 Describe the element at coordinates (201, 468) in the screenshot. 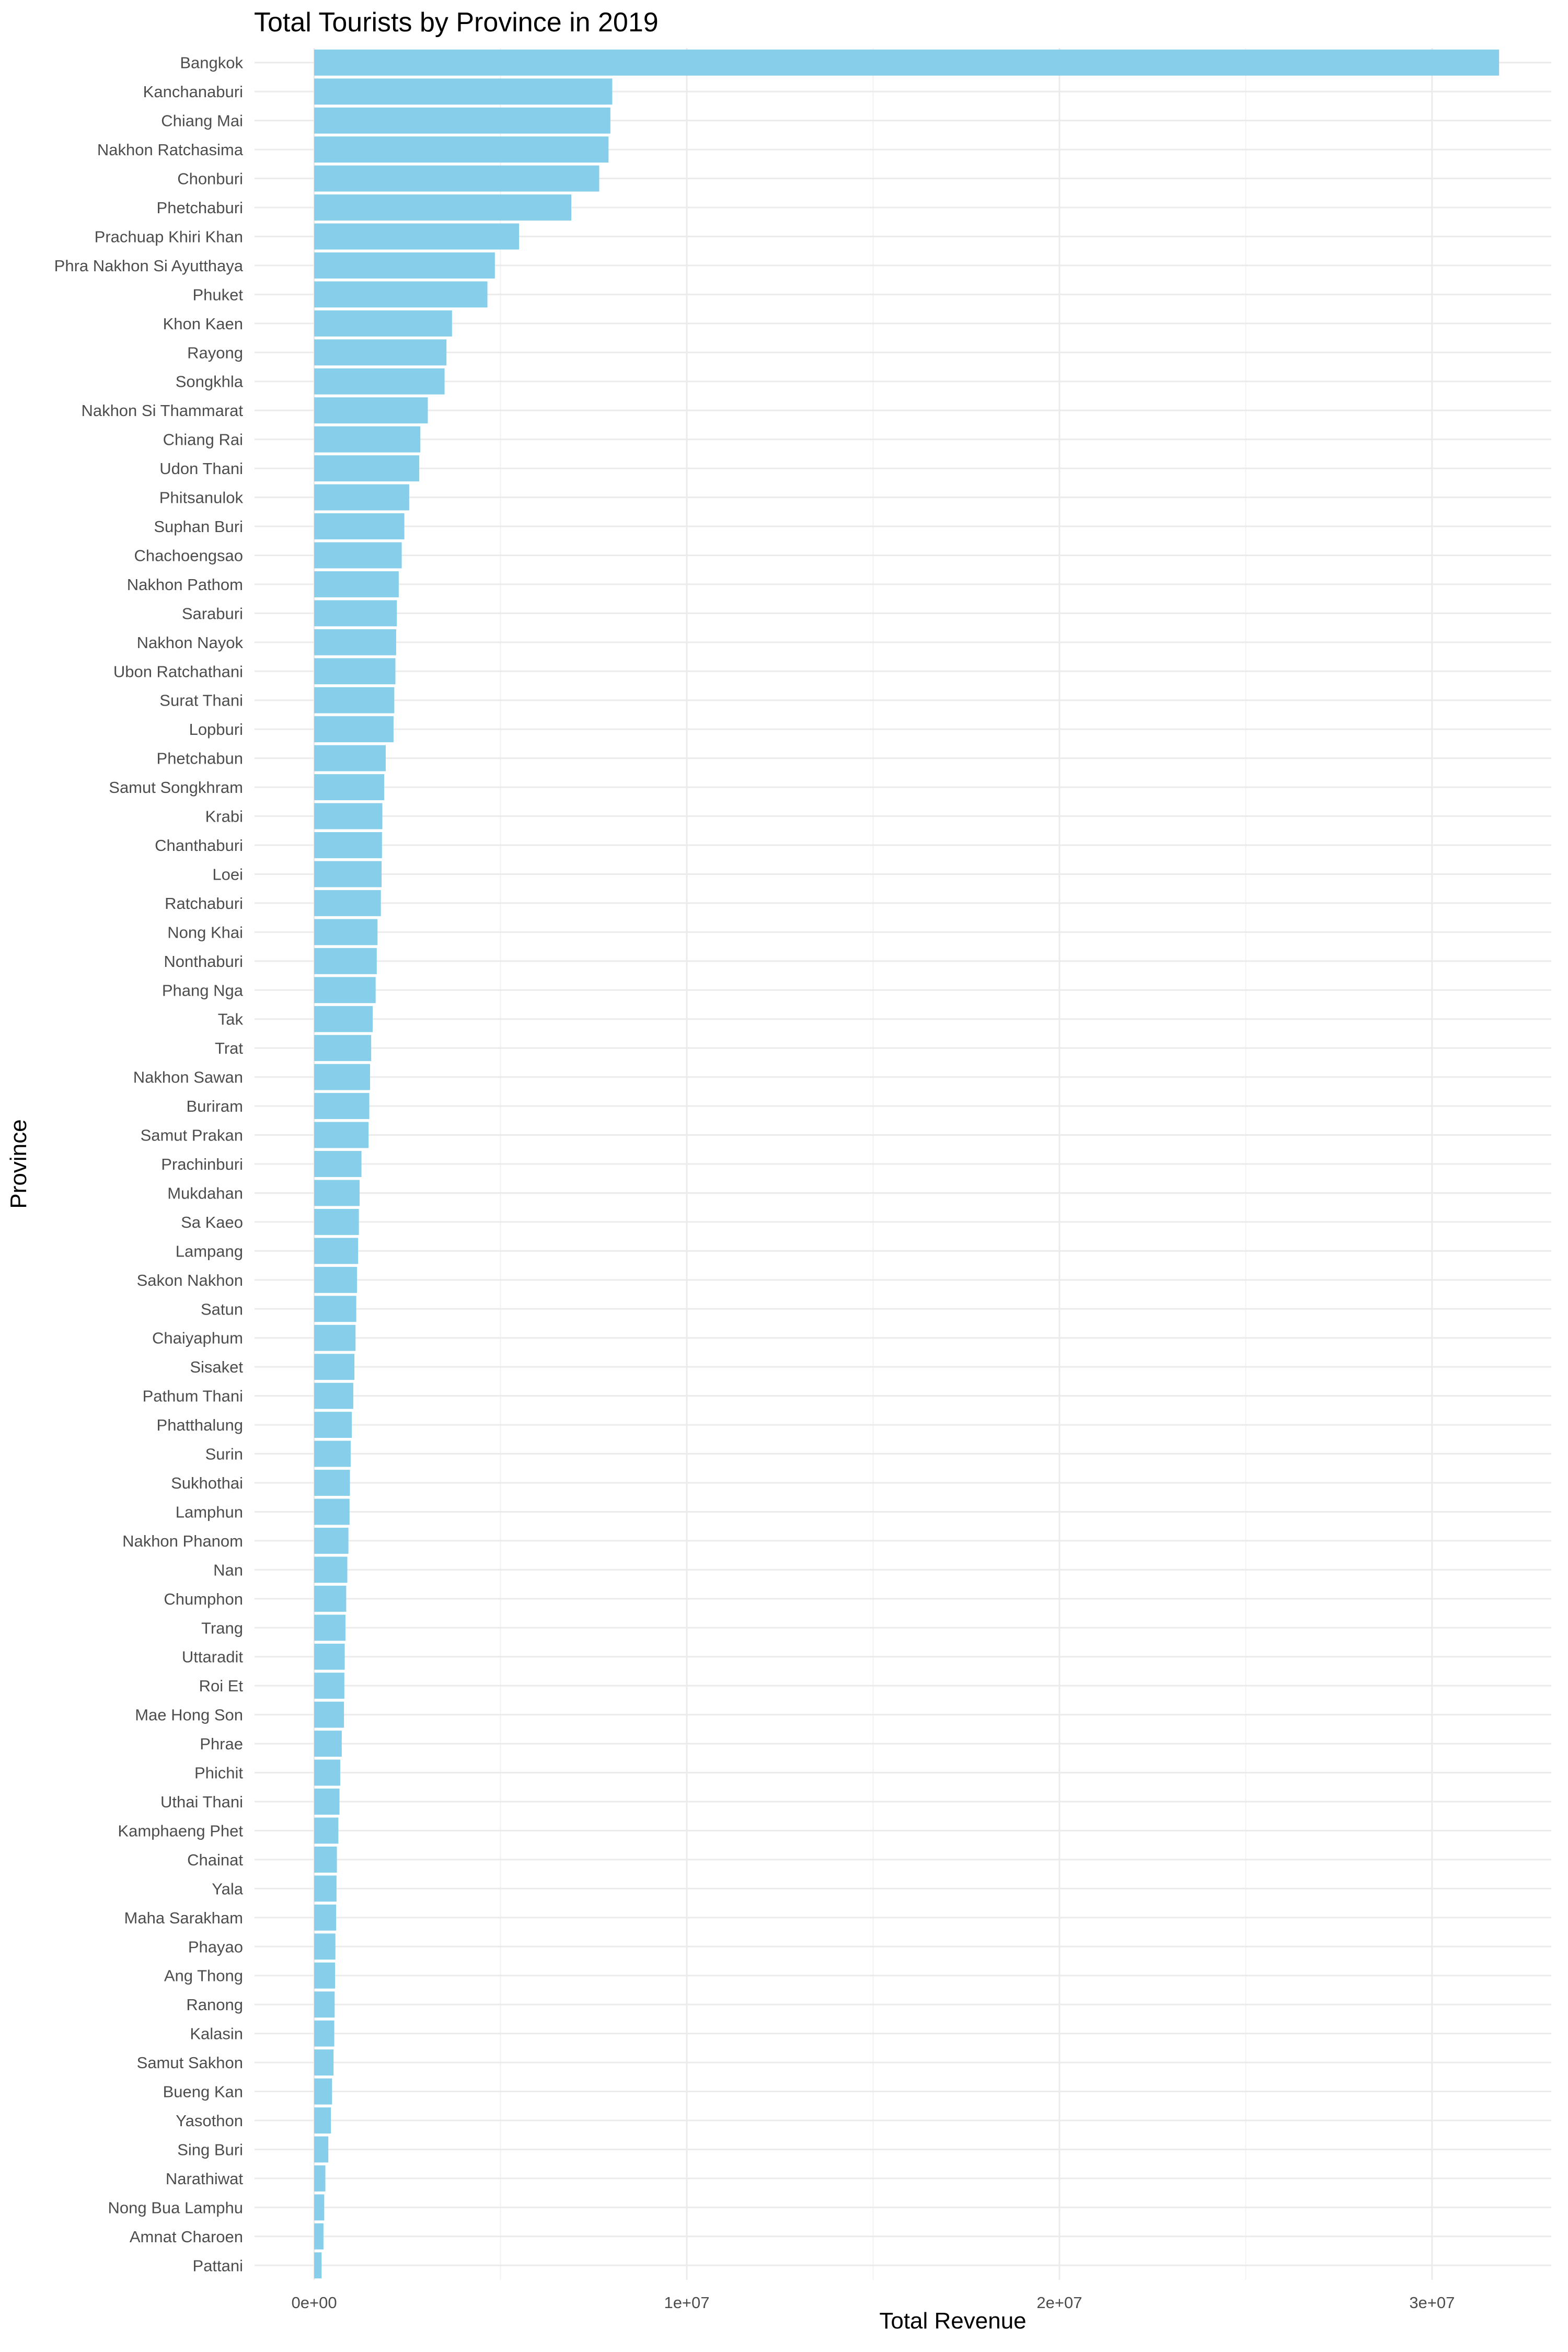

I see `y-tick-label: Udon Thani` at that location.